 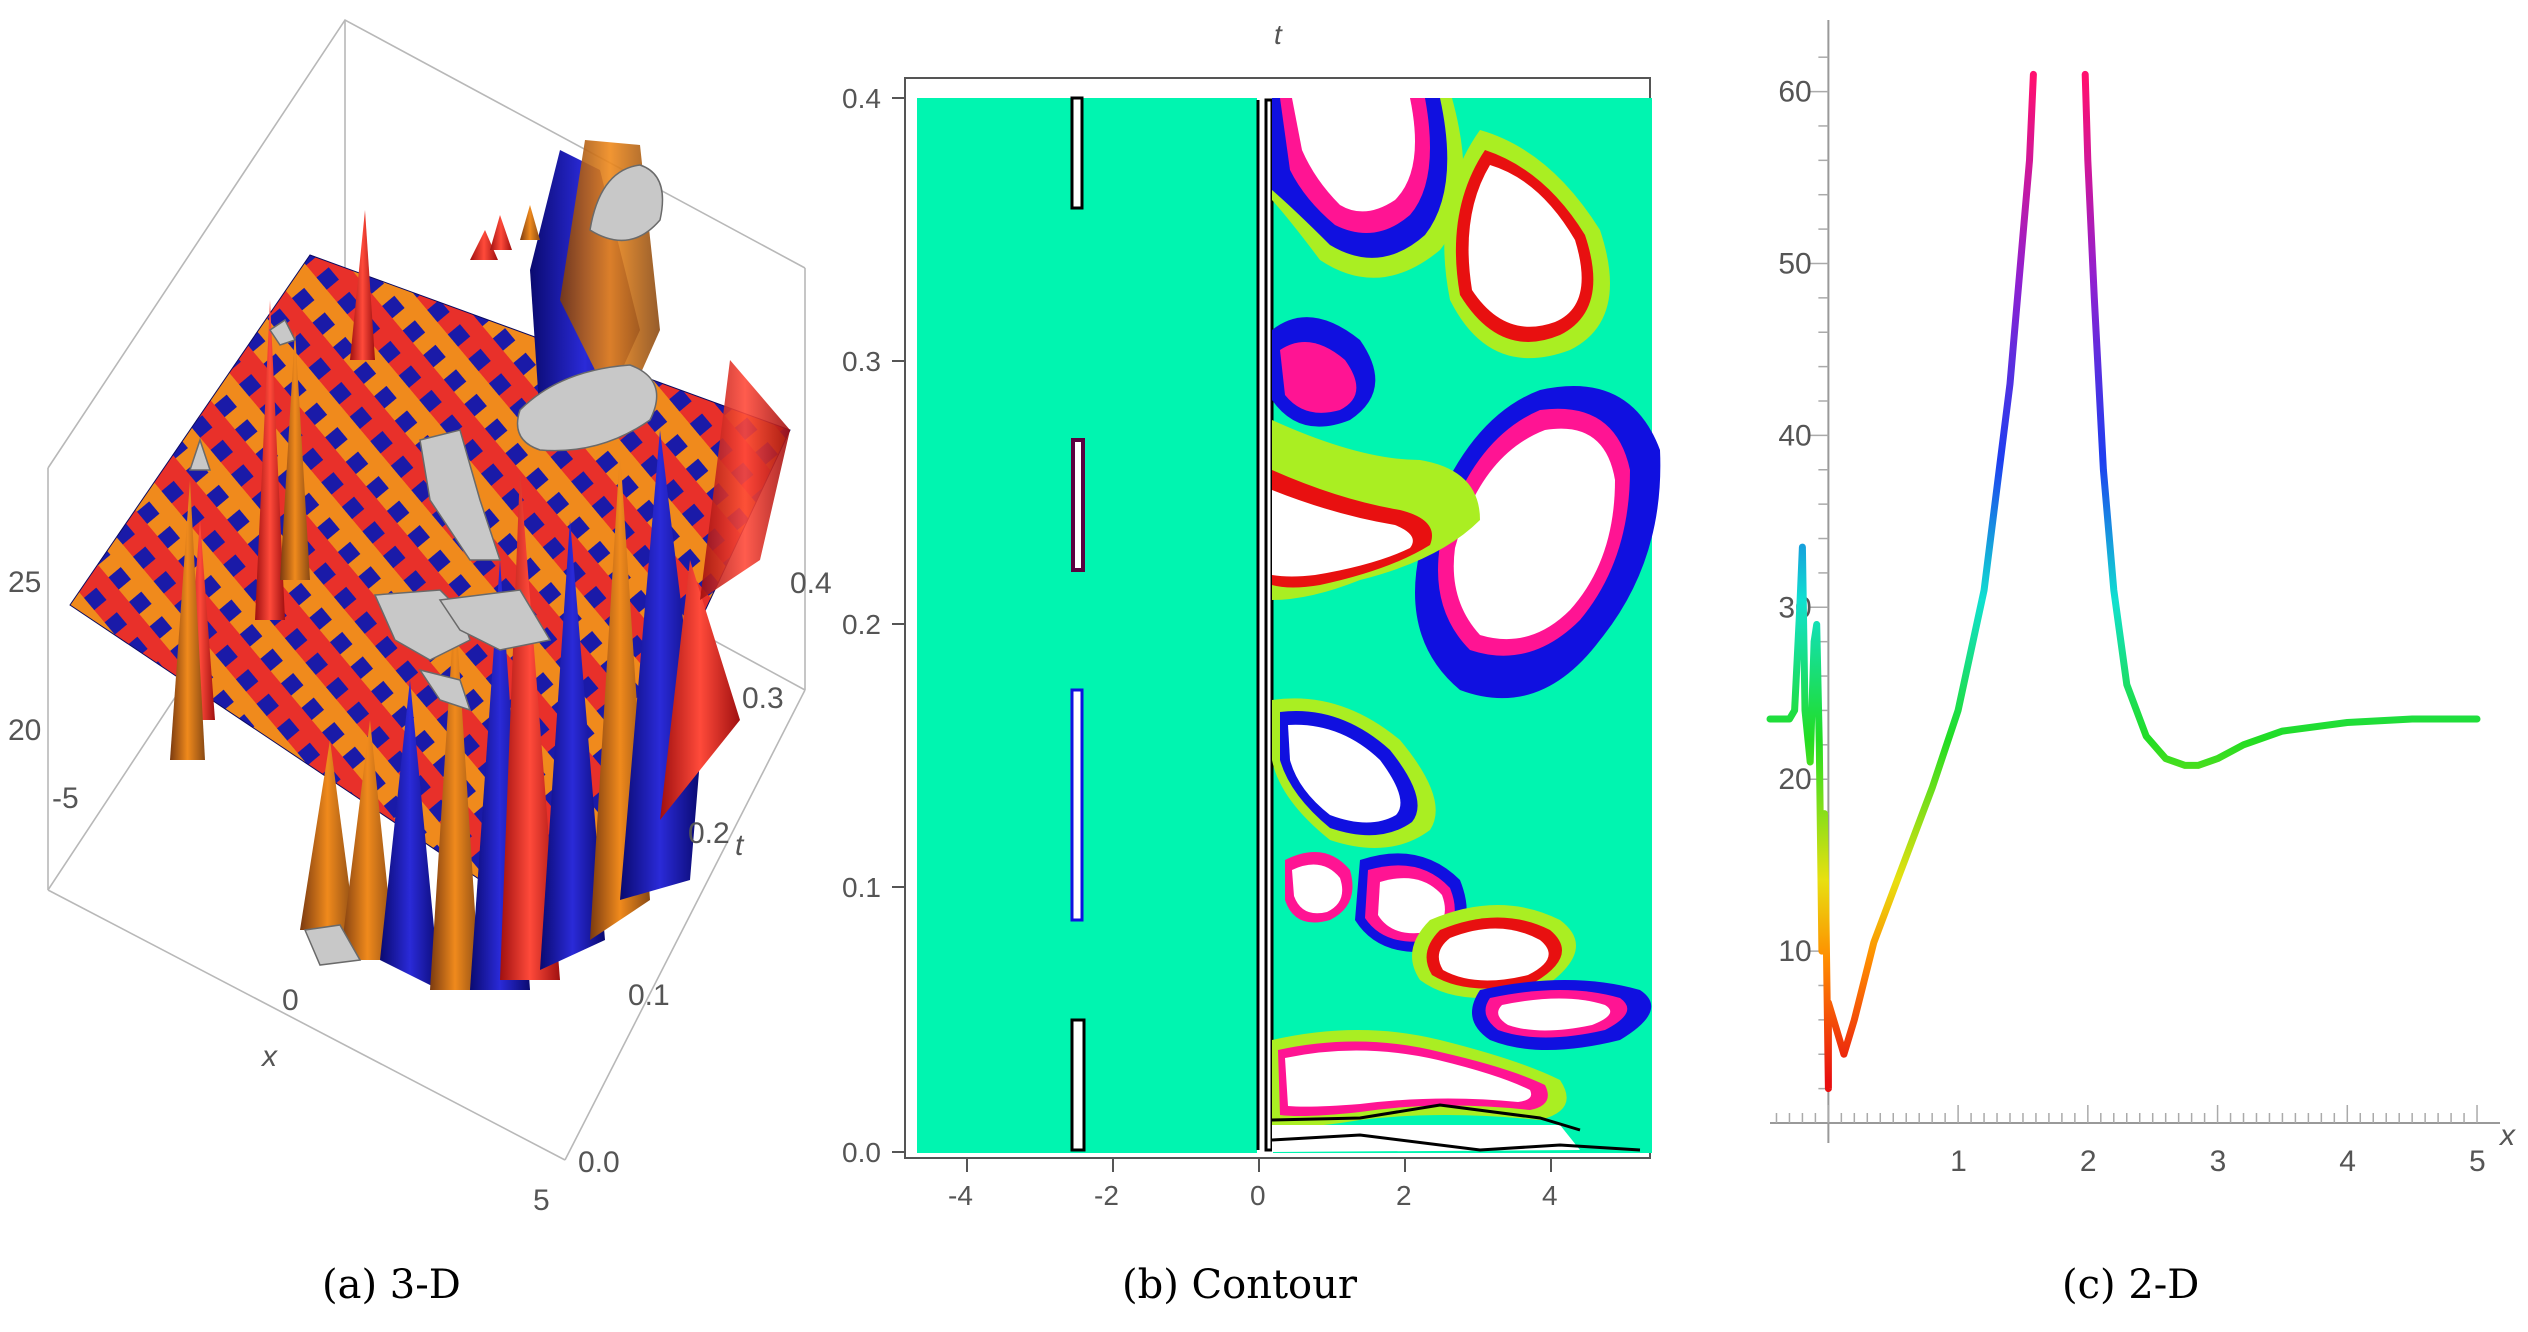 What do you see at coordinates (65, 798) in the screenshot?
I see `x-tick--5: -5` at bounding box center [65, 798].